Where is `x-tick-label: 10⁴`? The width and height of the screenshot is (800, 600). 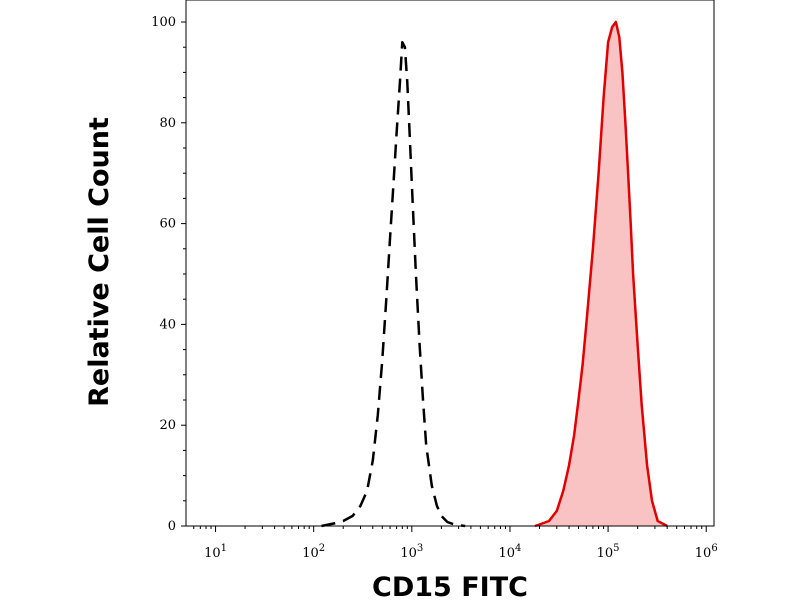 x-tick-label: 10⁴ is located at coordinates (509, 552).